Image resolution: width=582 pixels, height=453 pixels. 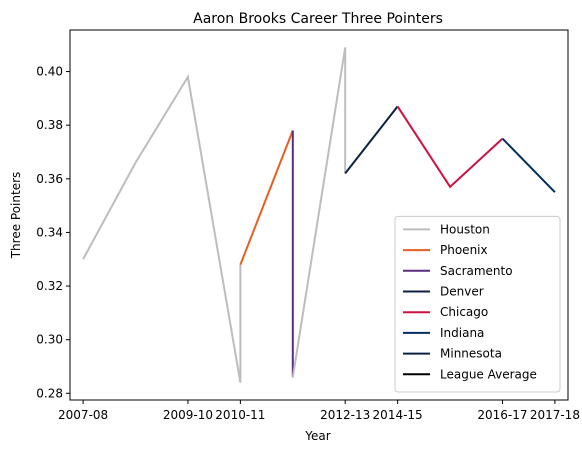 What do you see at coordinates (188, 415) in the screenshot?
I see `x-tick-label: 2009-10` at bounding box center [188, 415].